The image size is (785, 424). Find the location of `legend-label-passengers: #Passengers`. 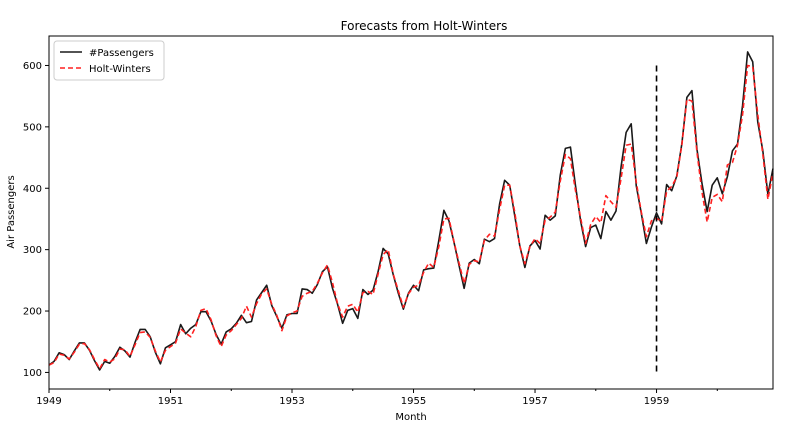

legend-label-passengers: #Passengers is located at coordinates (121, 53).